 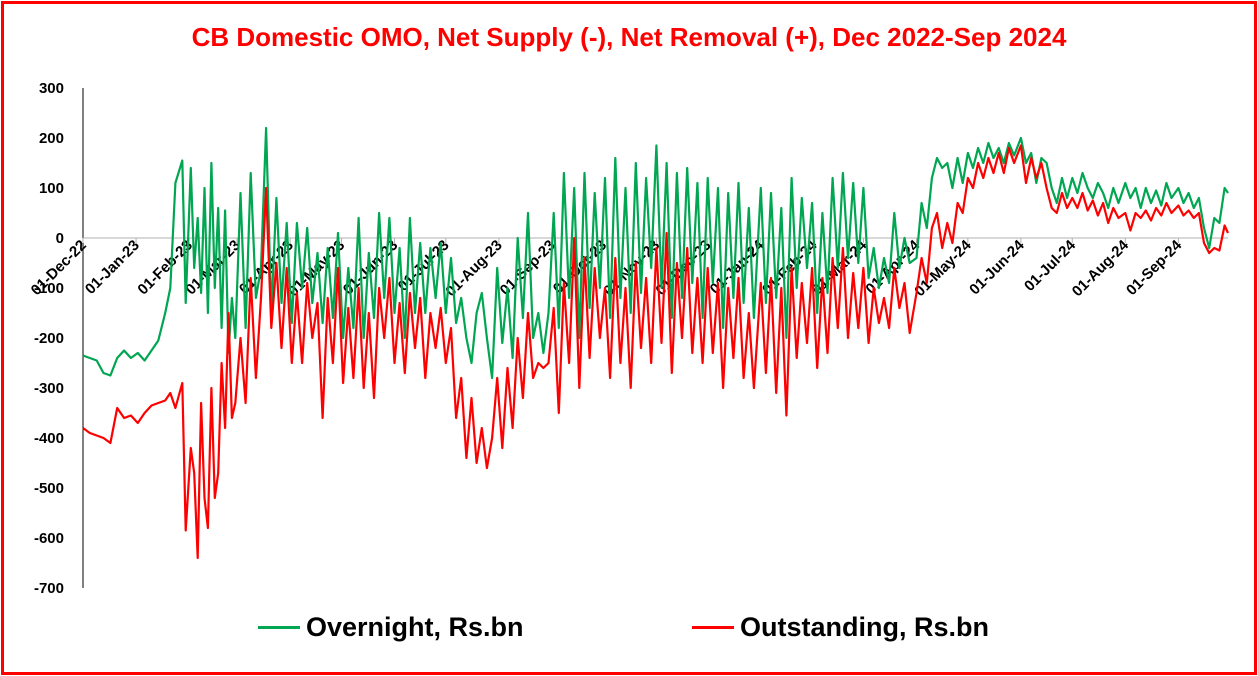 I want to click on y-tick-label: 0, so click(x=60, y=238).